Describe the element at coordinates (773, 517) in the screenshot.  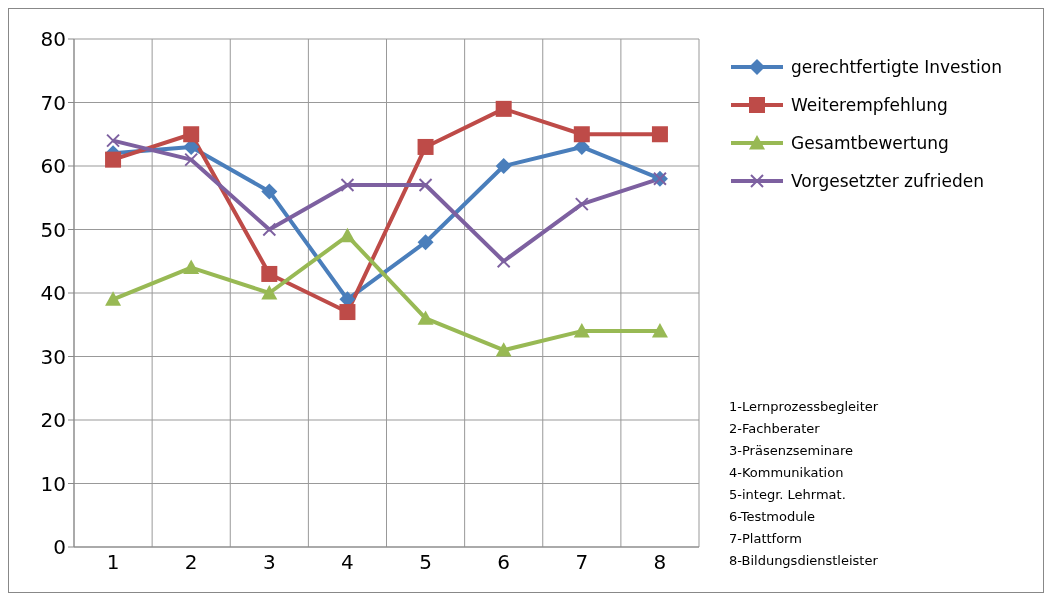
I see `text: 6-Testmodule` at that location.